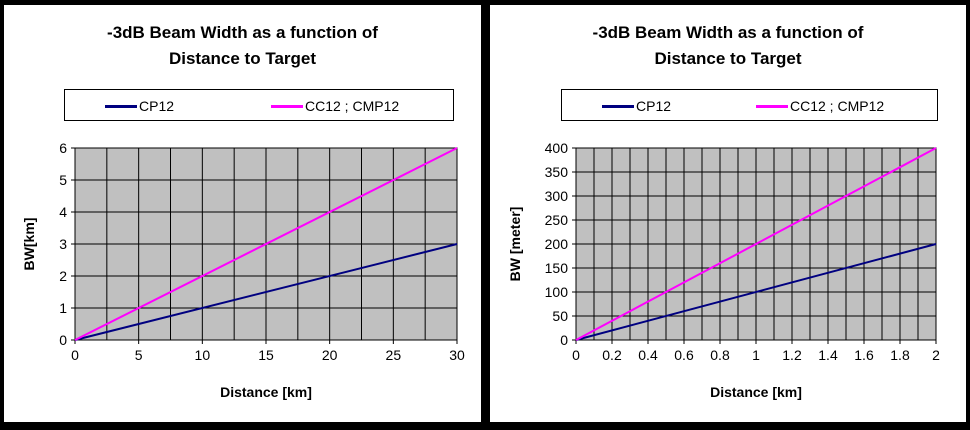 The height and width of the screenshot is (430, 970). I want to click on y-tick-label: 3, so click(63, 244).